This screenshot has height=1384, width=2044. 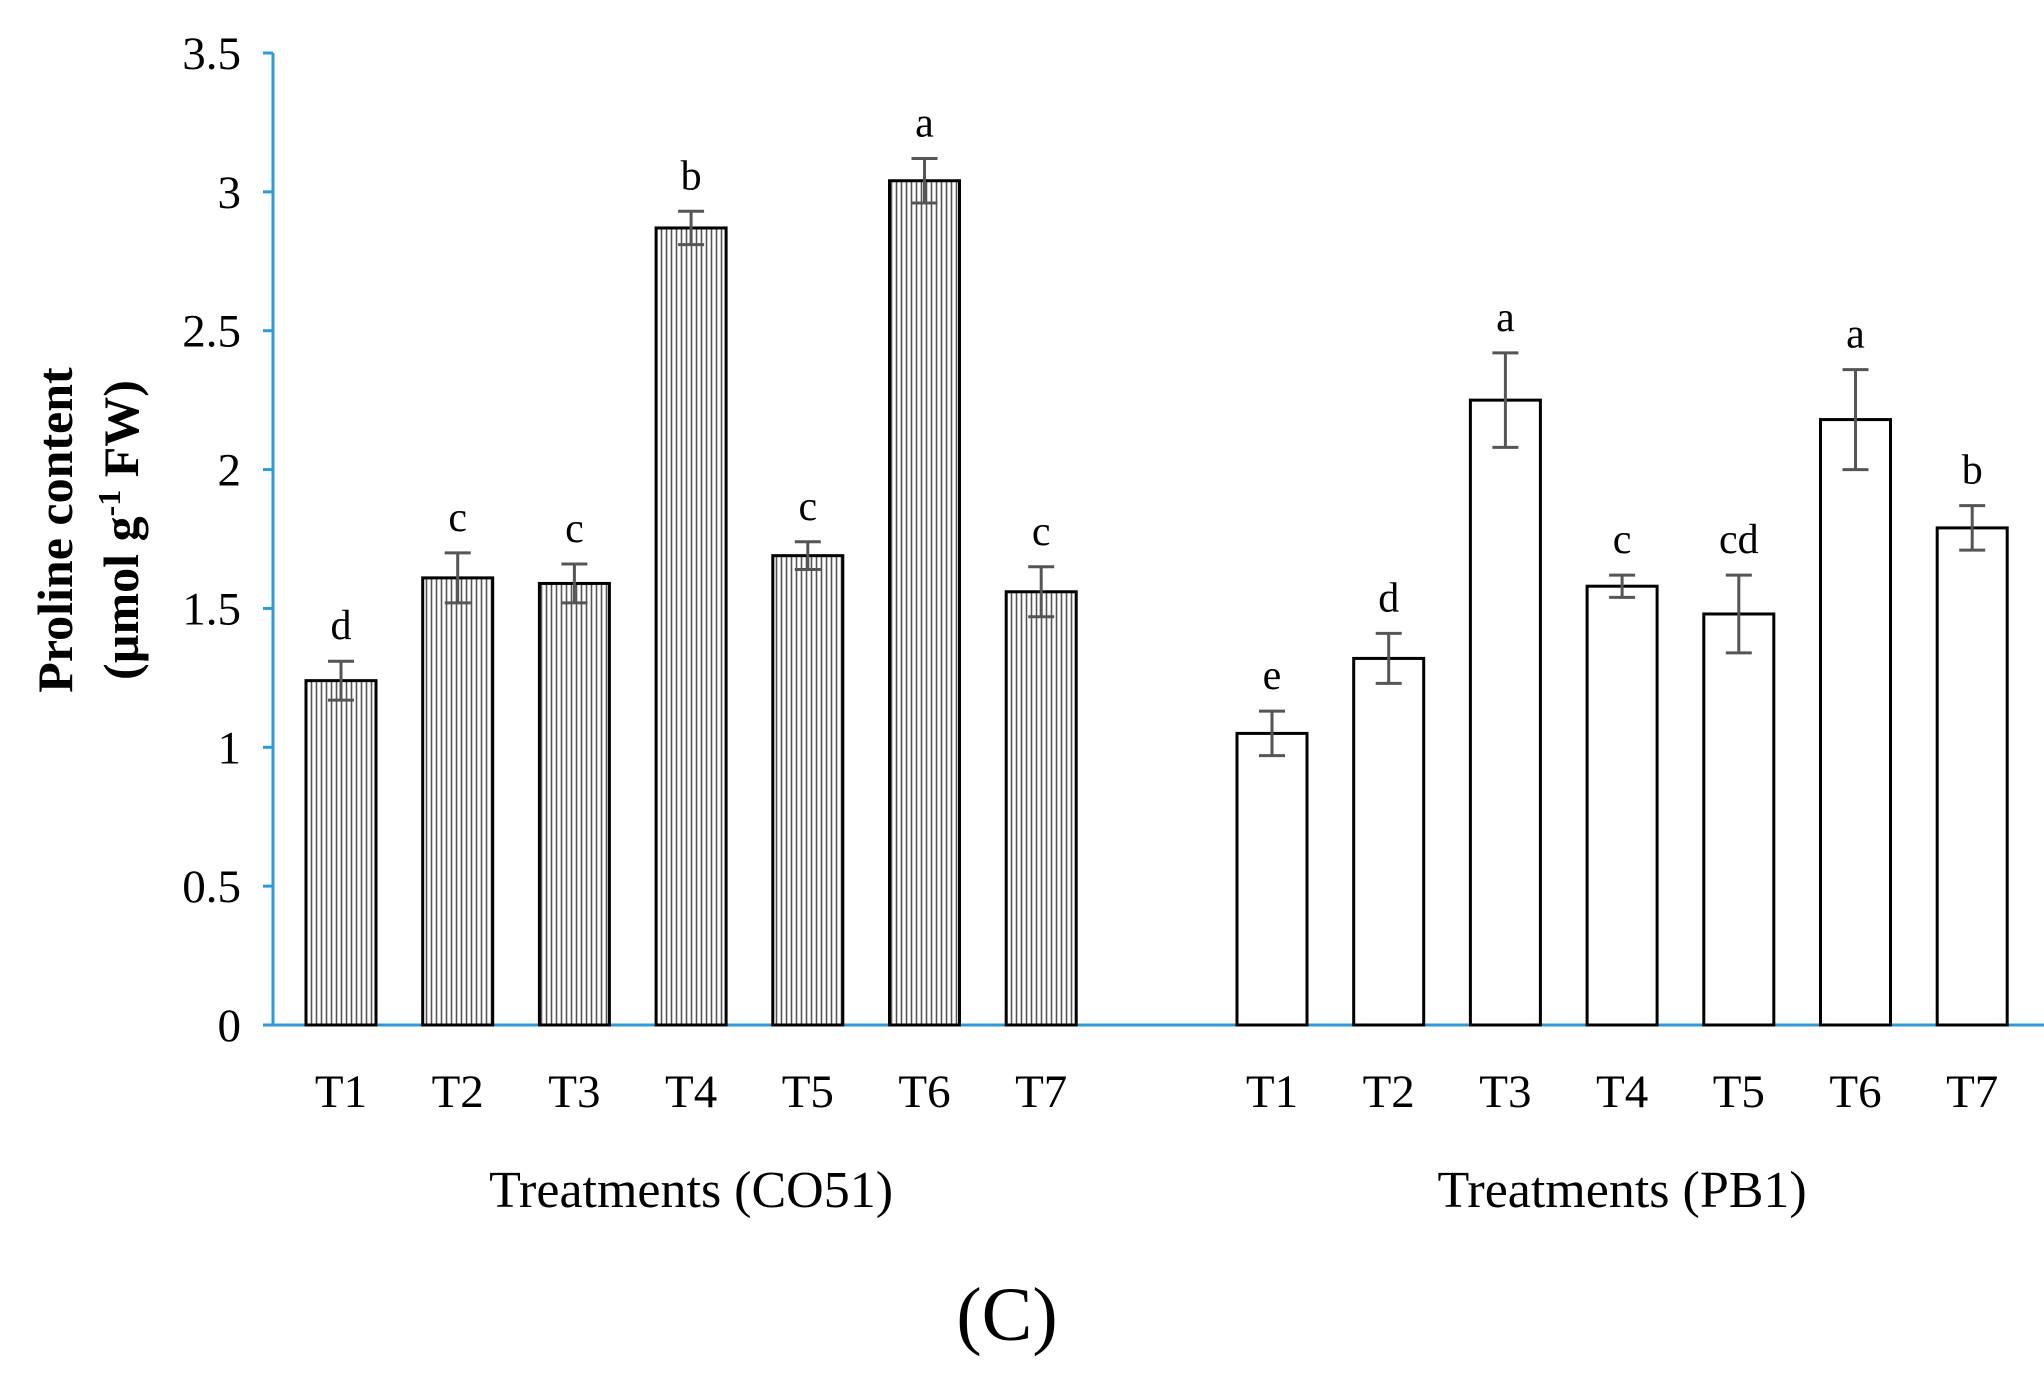 I want to click on y-tick-label: 1.5, so click(x=211, y=609).